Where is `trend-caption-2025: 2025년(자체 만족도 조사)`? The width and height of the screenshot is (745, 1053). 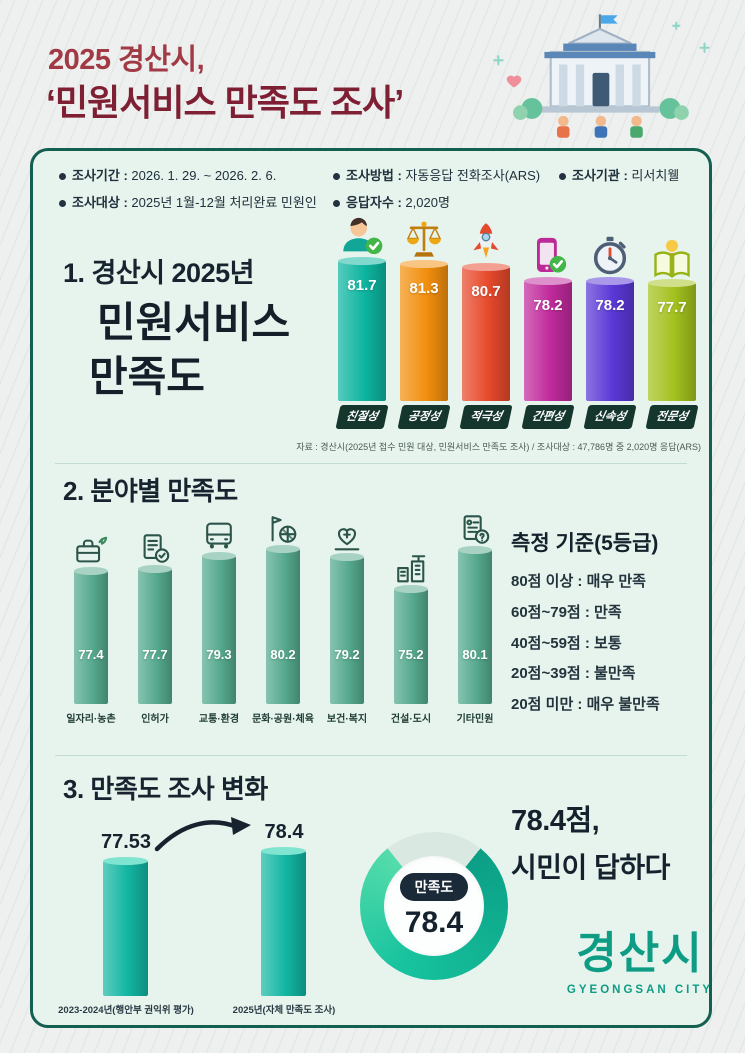
trend-caption-2025: 2025년(자체 만족도 조사) is located at coordinates (284, 1010).